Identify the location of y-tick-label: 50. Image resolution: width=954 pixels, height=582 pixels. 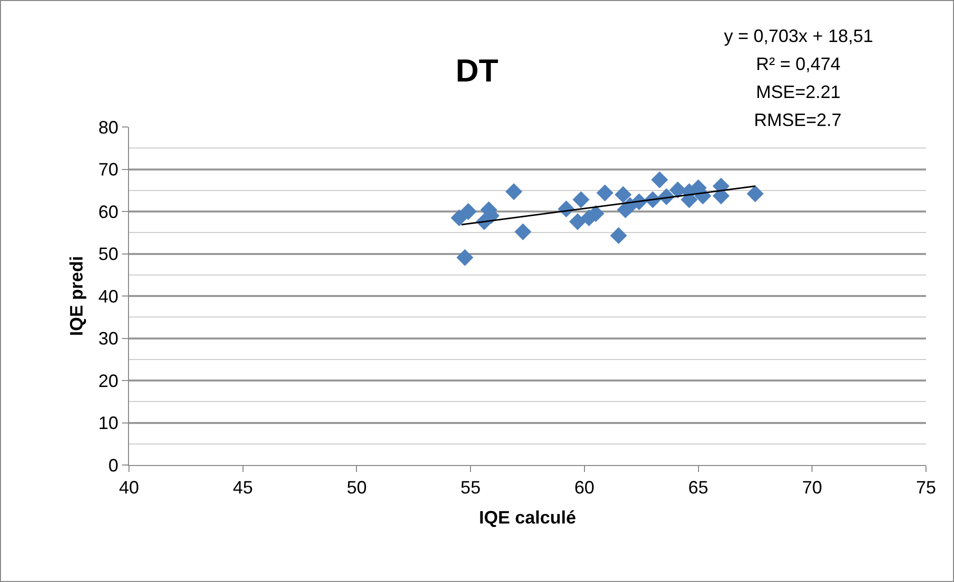
(108, 254).